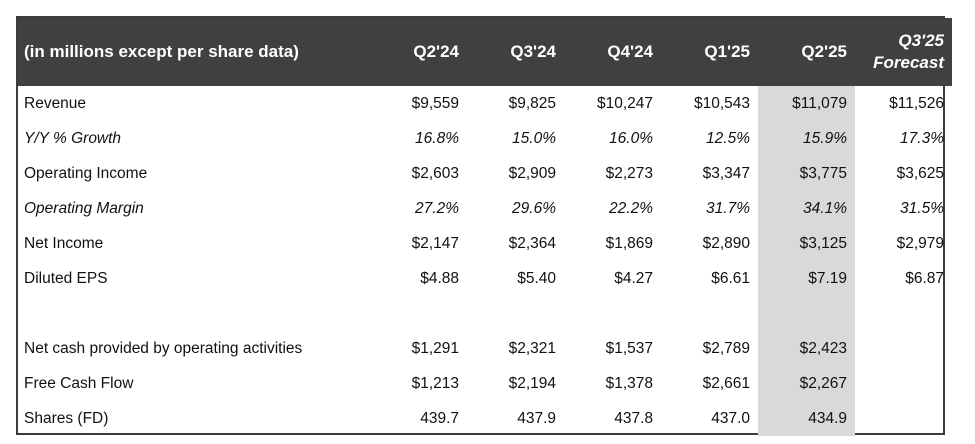 The image size is (975, 444). What do you see at coordinates (726, 348) in the screenshot?
I see `cell-value: $2,789` at bounding box center [726, 348].